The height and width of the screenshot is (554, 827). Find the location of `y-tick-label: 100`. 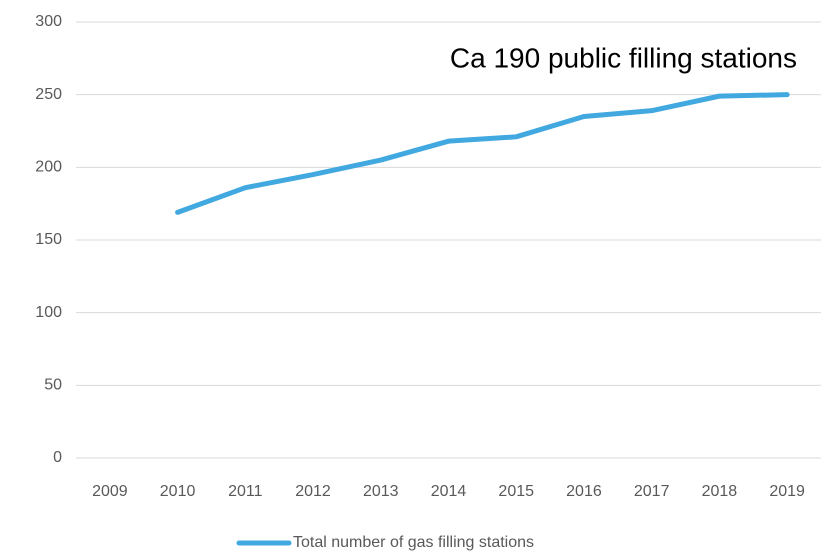

y-tick-label: 100 is located at coordinates (48, 312).